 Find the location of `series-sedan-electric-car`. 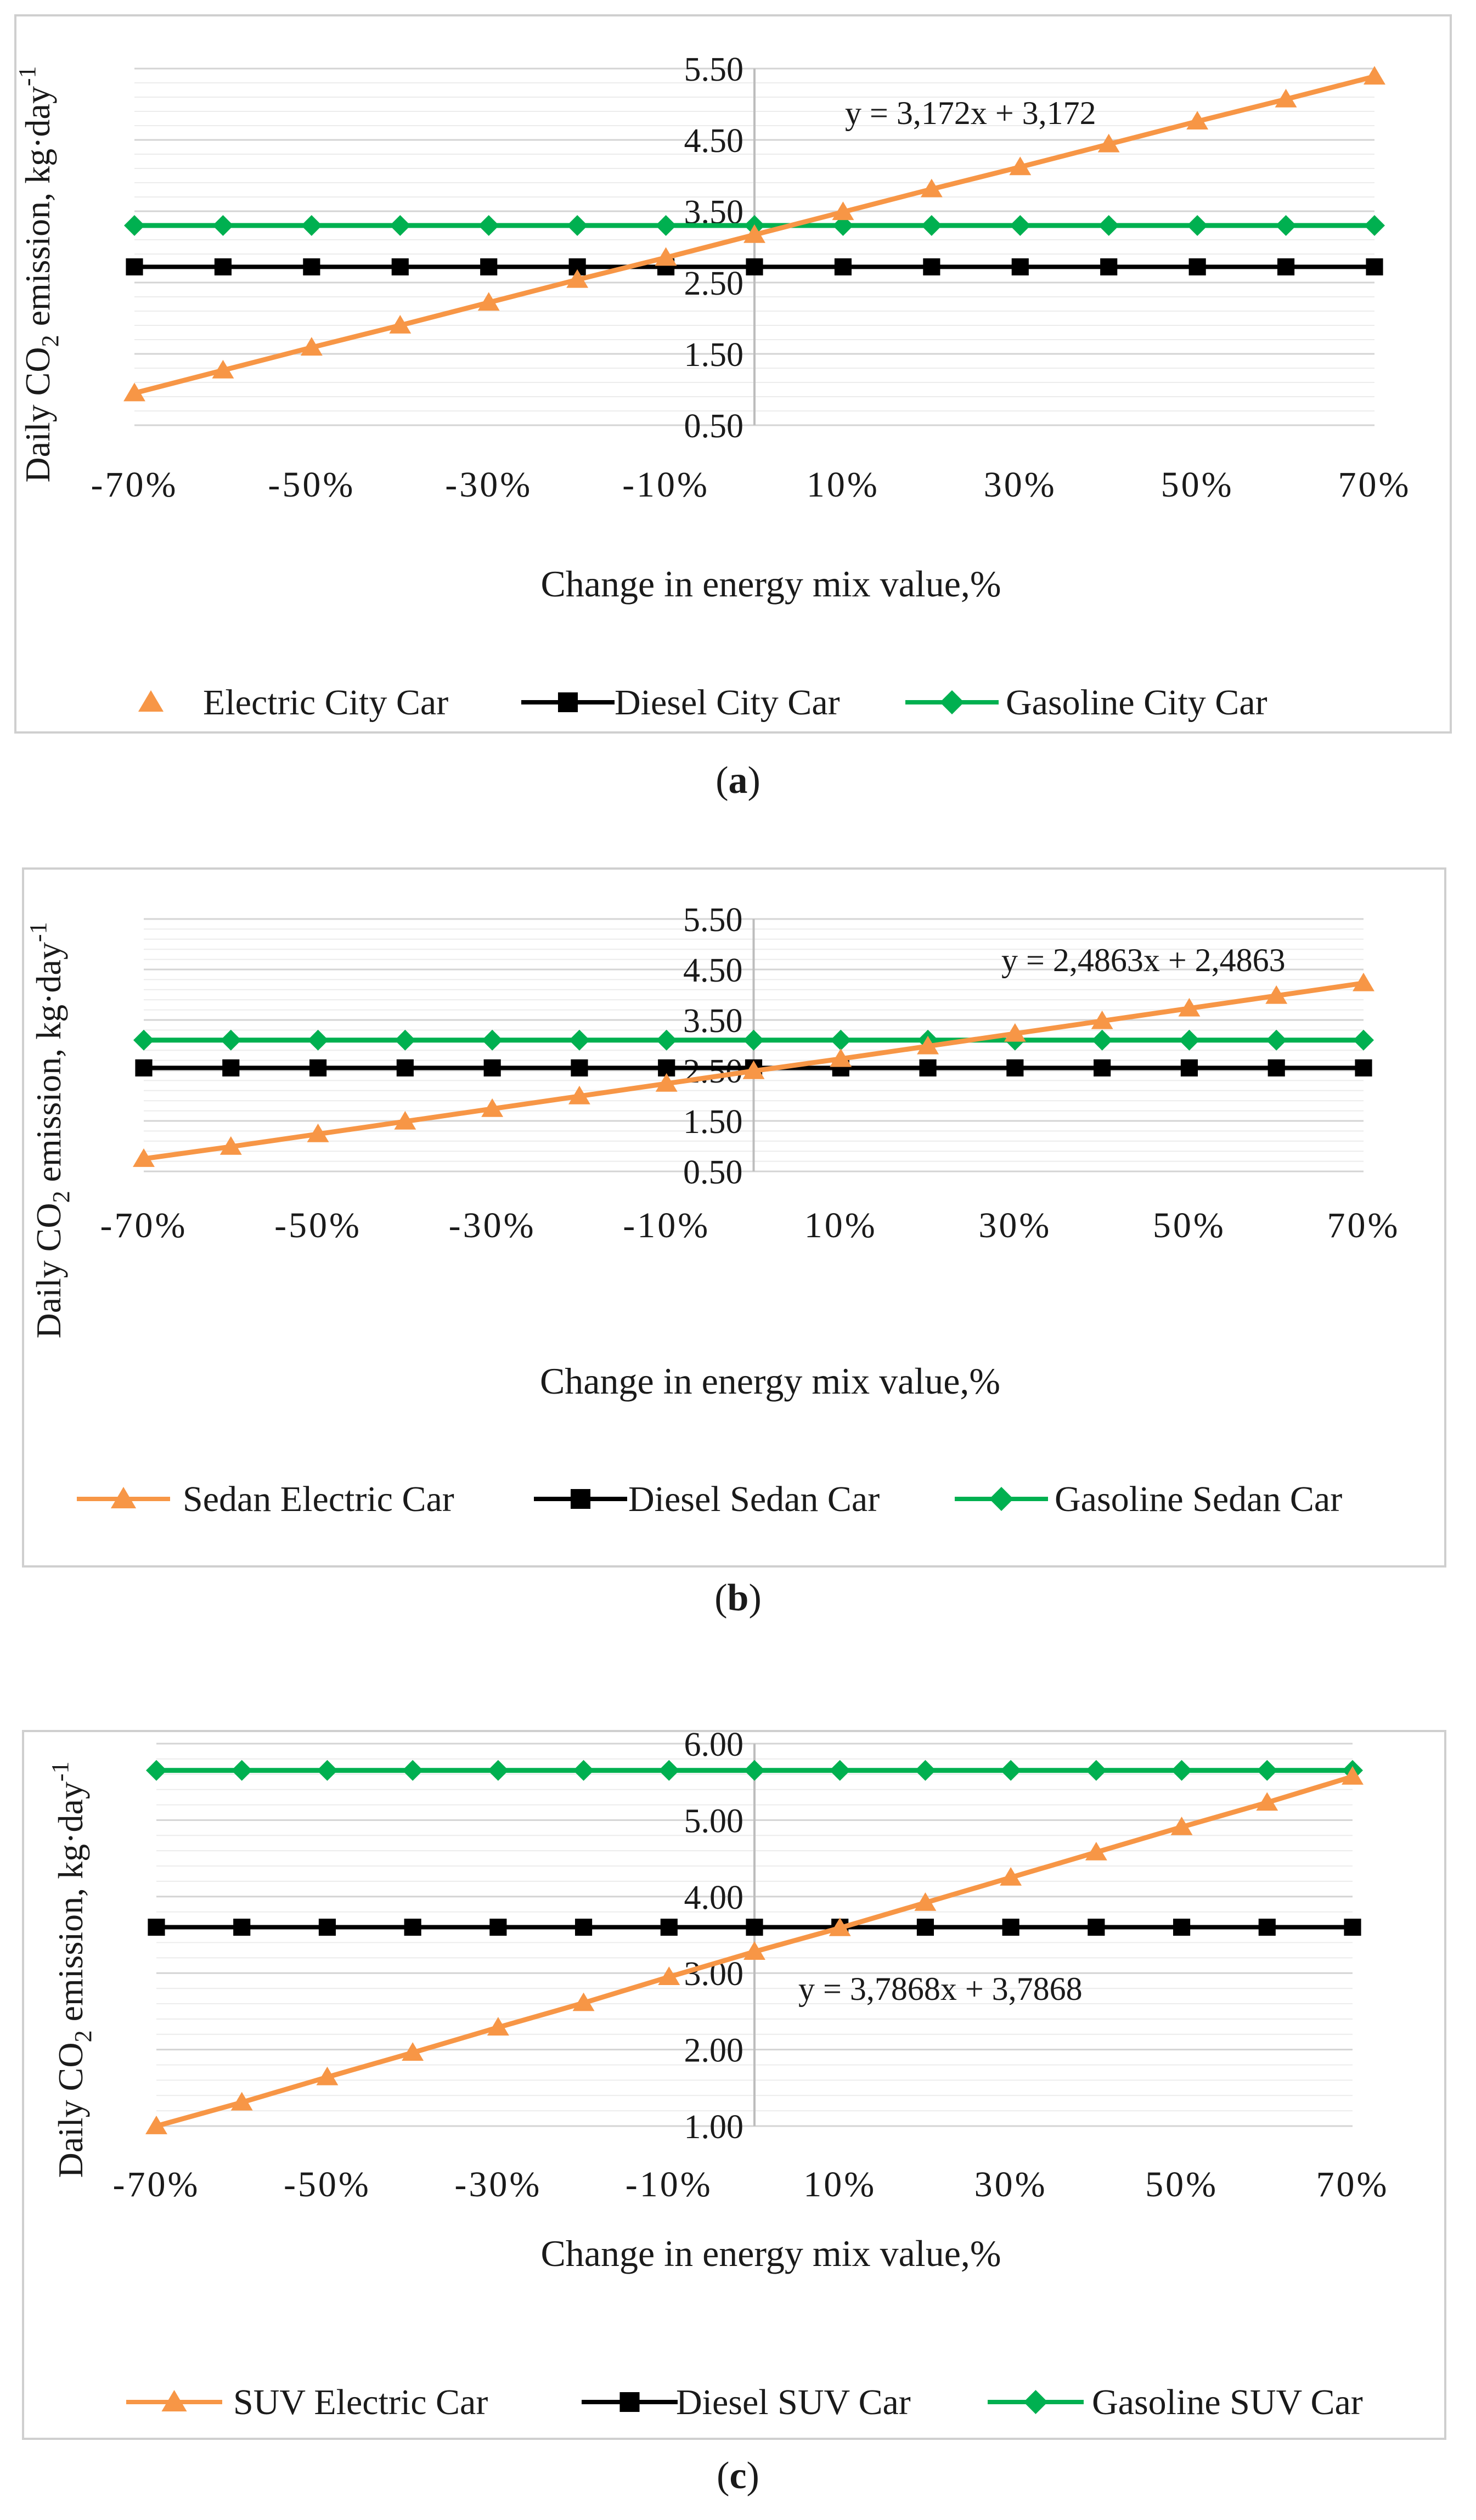

series-sedan-electric-car is located at coordinates (753, 1069).